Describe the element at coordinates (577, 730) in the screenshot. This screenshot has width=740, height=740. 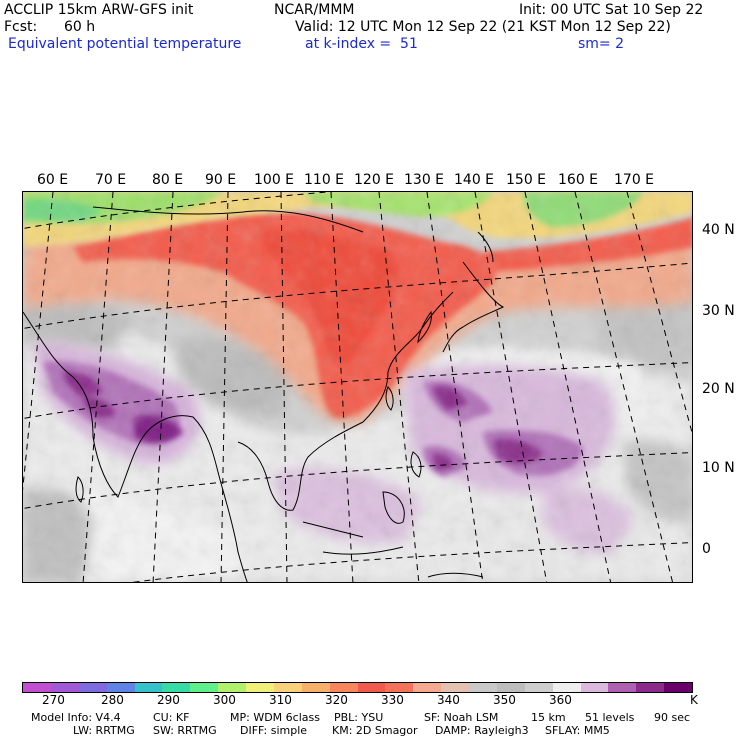
I see `model-info-sflay: SFLAY: MM5` at that location.